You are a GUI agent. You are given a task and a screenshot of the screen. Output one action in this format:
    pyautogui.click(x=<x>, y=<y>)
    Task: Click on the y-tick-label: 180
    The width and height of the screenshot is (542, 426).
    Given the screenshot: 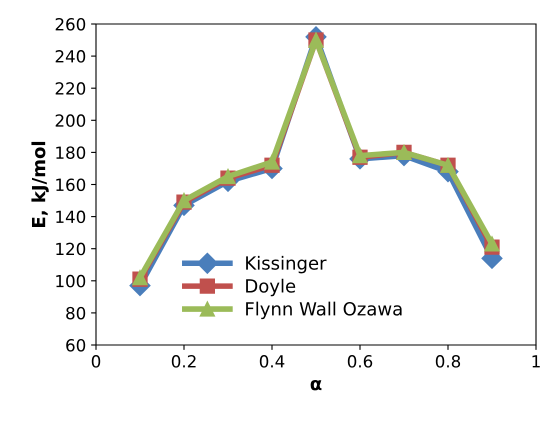 What is the action you would take?
    pyautogui.click(x=71, y=152)
    